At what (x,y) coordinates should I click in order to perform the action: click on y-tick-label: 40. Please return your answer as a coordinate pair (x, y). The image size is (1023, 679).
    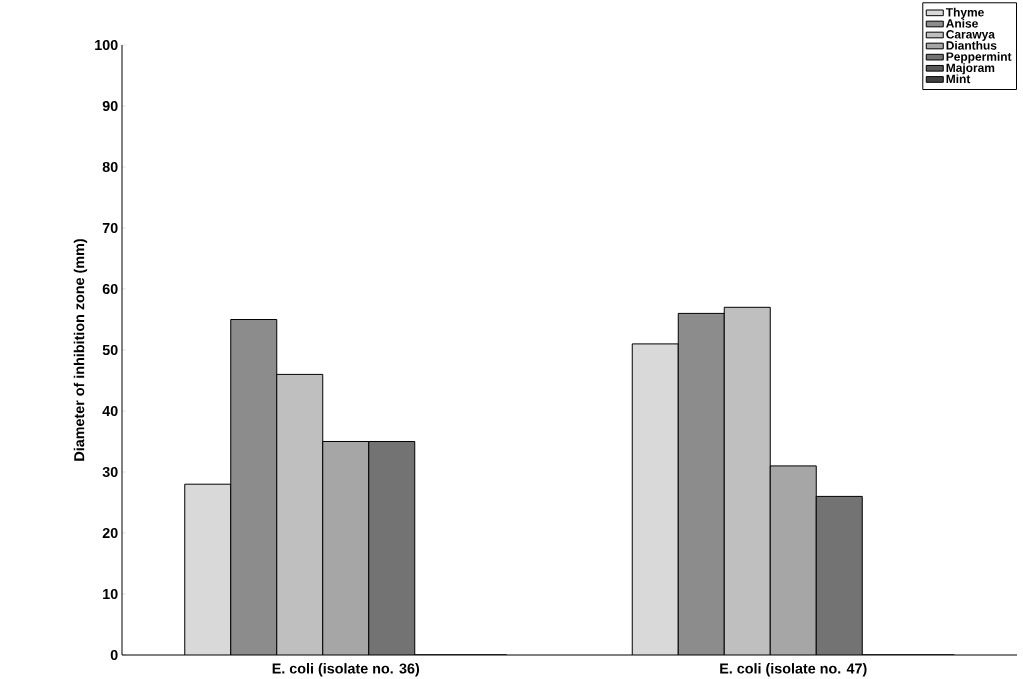
    Looking at the image, I should click on (110, 411).